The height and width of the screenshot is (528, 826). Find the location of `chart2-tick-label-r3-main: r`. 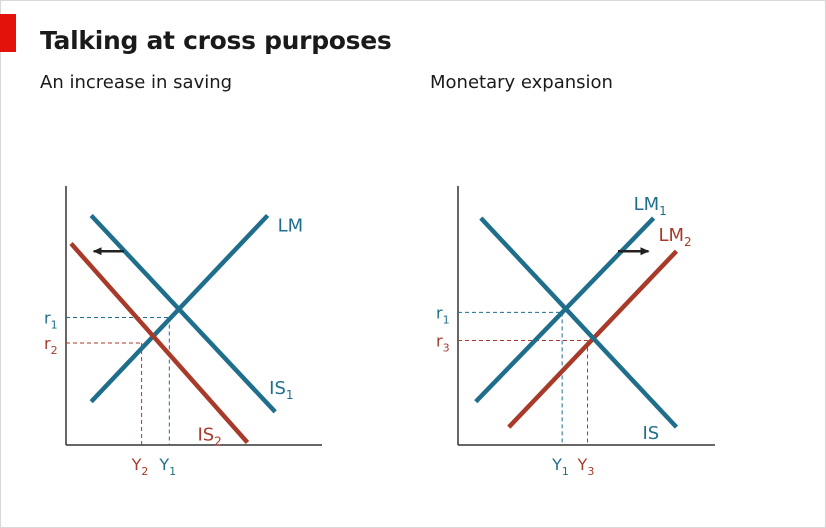

chart2-tick-label-r3-main: r is located at coordinates (439, 340).